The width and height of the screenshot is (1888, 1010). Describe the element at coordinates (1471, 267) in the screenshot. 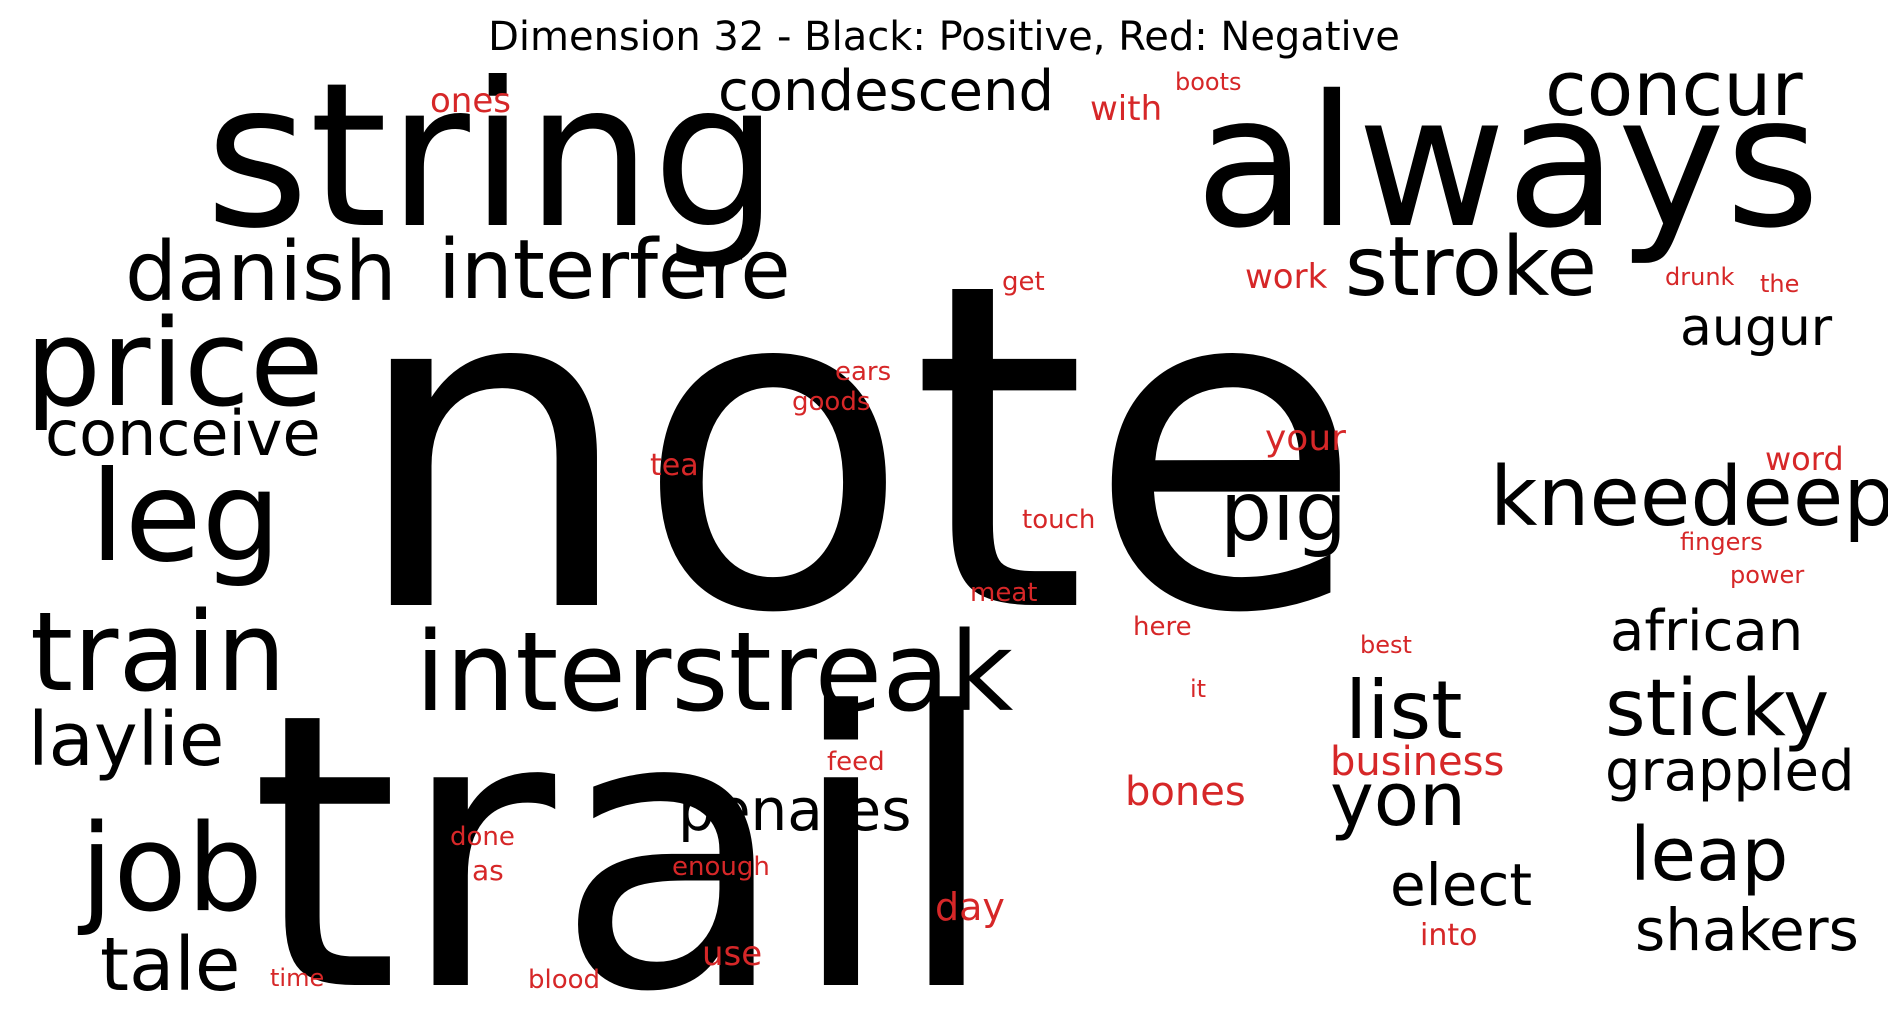

I see `word-stroke: stroke` at that location.